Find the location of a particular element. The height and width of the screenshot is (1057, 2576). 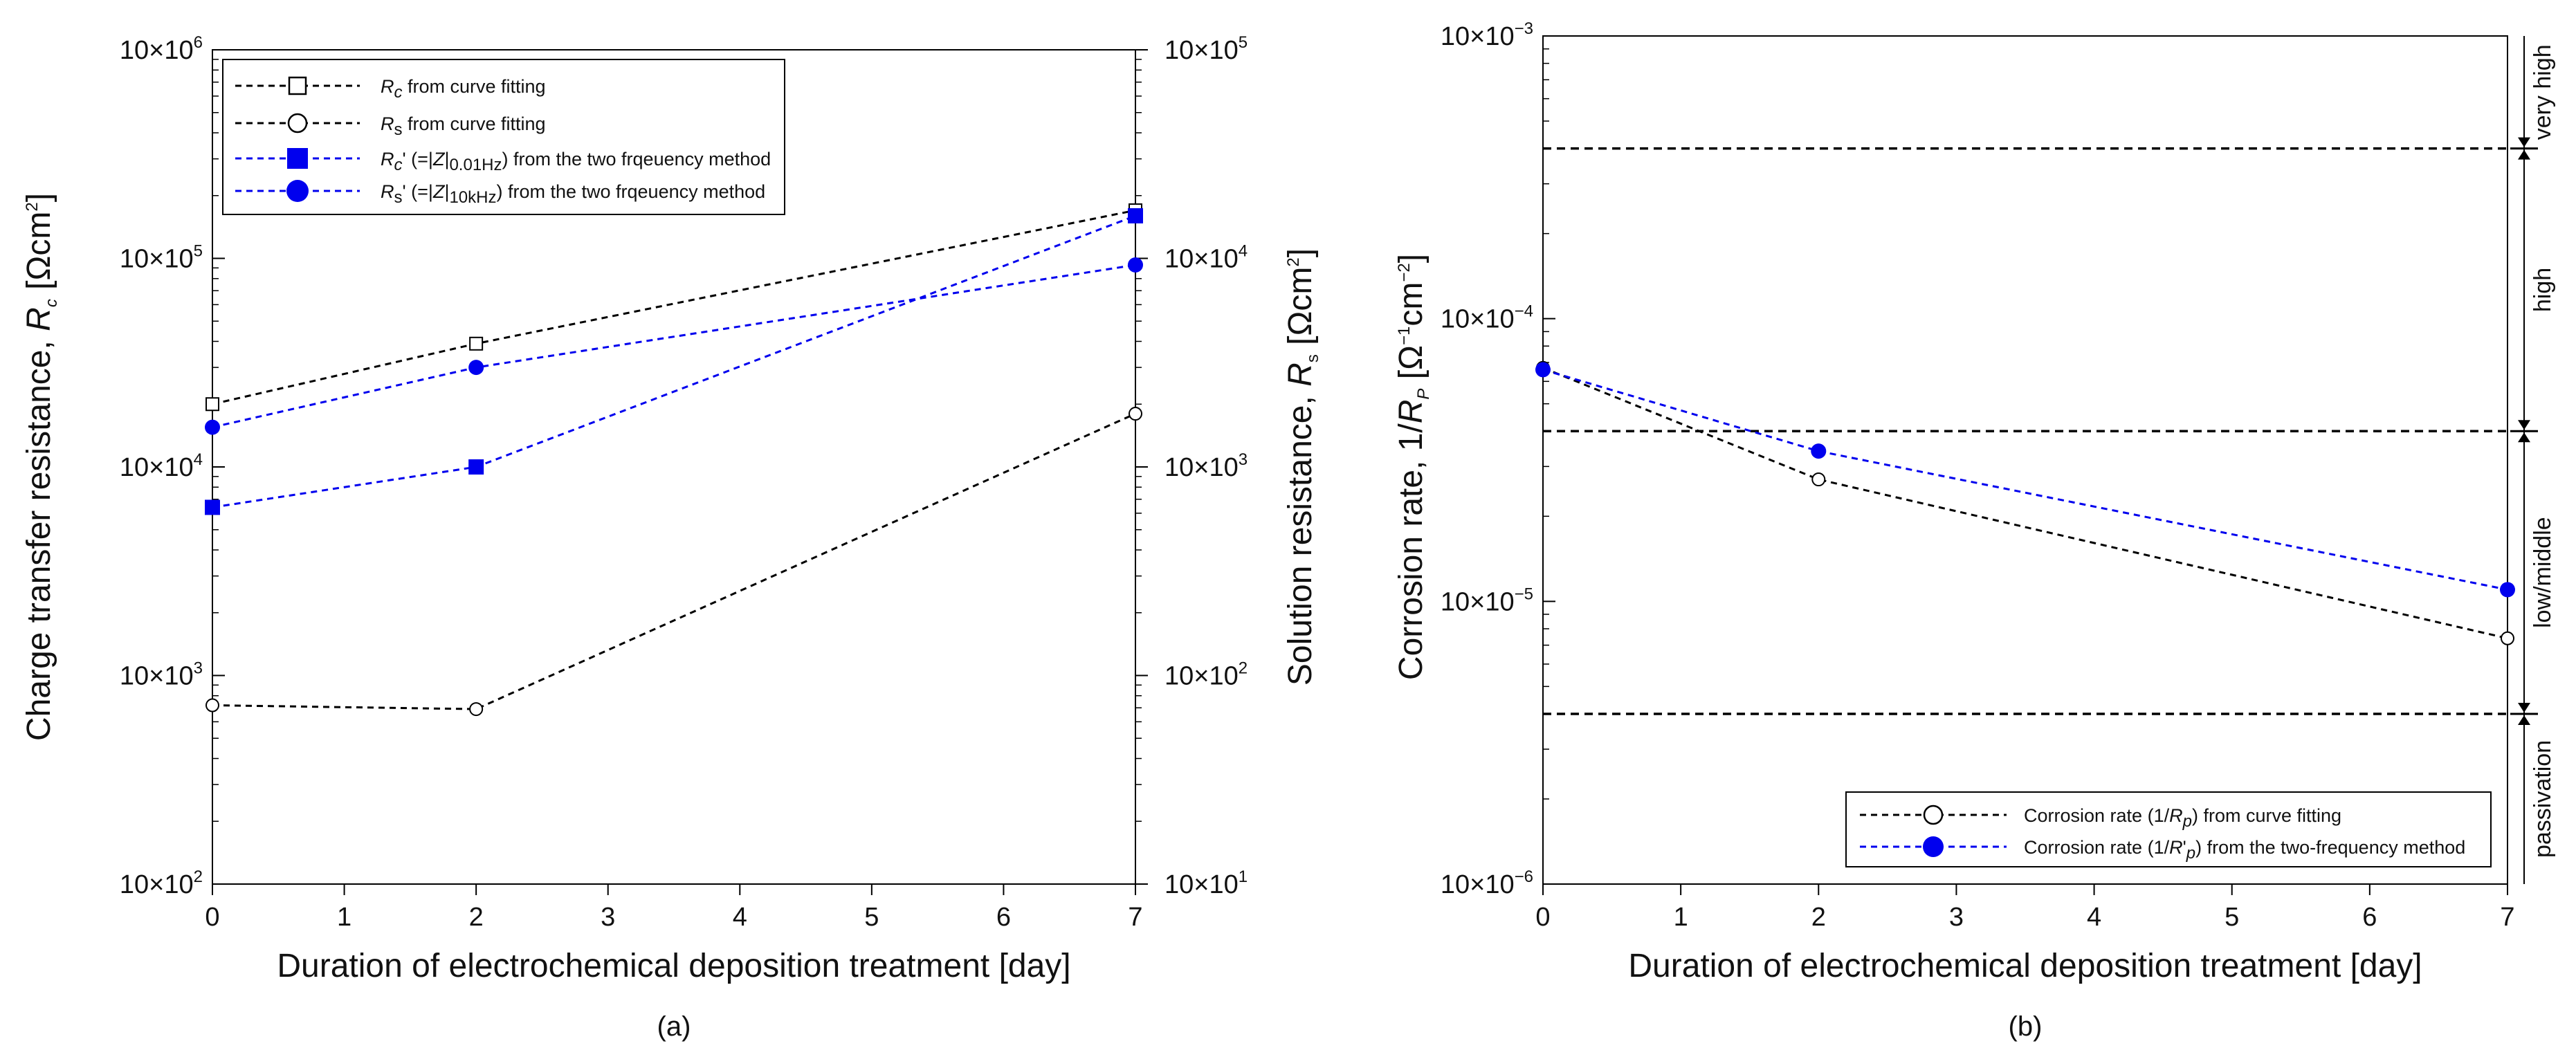

panel-a-left-axis-label: Charge transfer resistance, Rc [Ωcm2] is located at coordinates (41, 467).